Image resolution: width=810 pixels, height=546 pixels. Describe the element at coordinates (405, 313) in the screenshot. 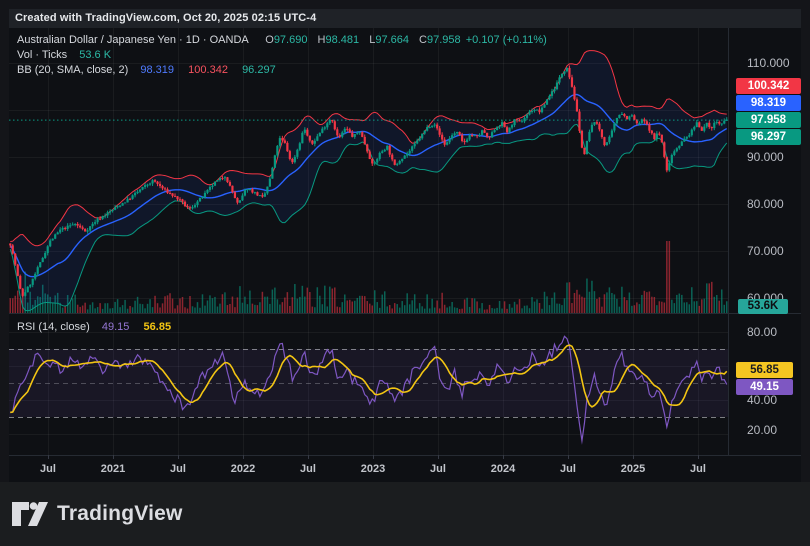

I see `pane-divider` at that location.